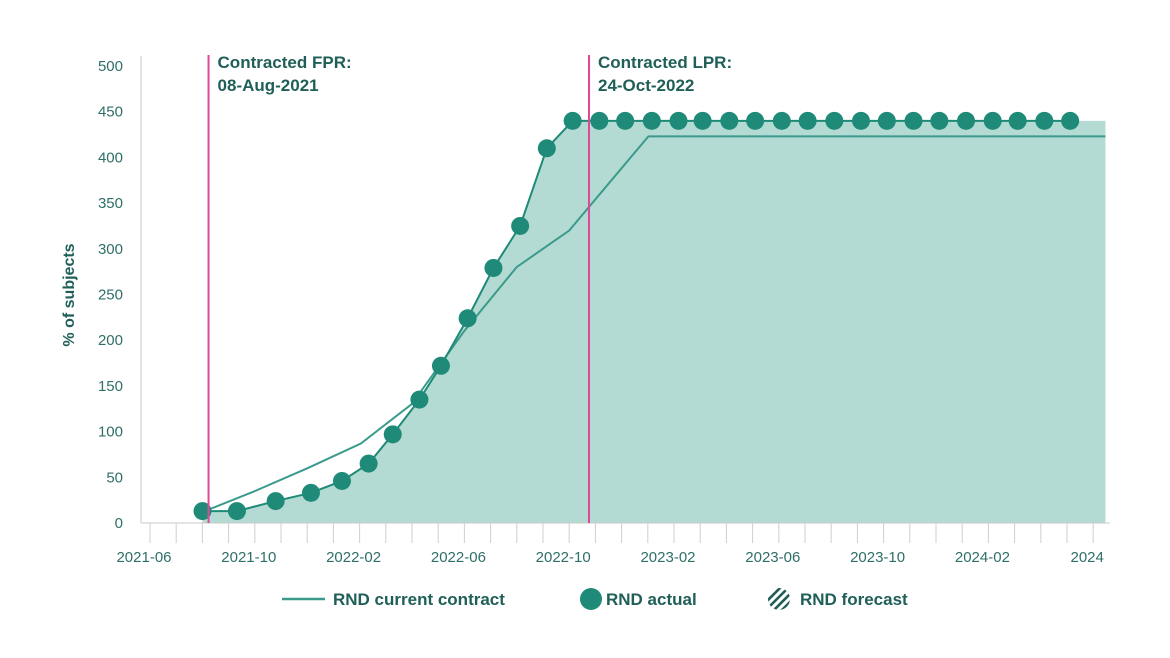 Image resolution: width=1170 pixels, height=658 pixels. What do you see at coordinates (772, 557) in the screenshot?
I see `x-tick-label: 2023-06` at bounding box center [772, 557].